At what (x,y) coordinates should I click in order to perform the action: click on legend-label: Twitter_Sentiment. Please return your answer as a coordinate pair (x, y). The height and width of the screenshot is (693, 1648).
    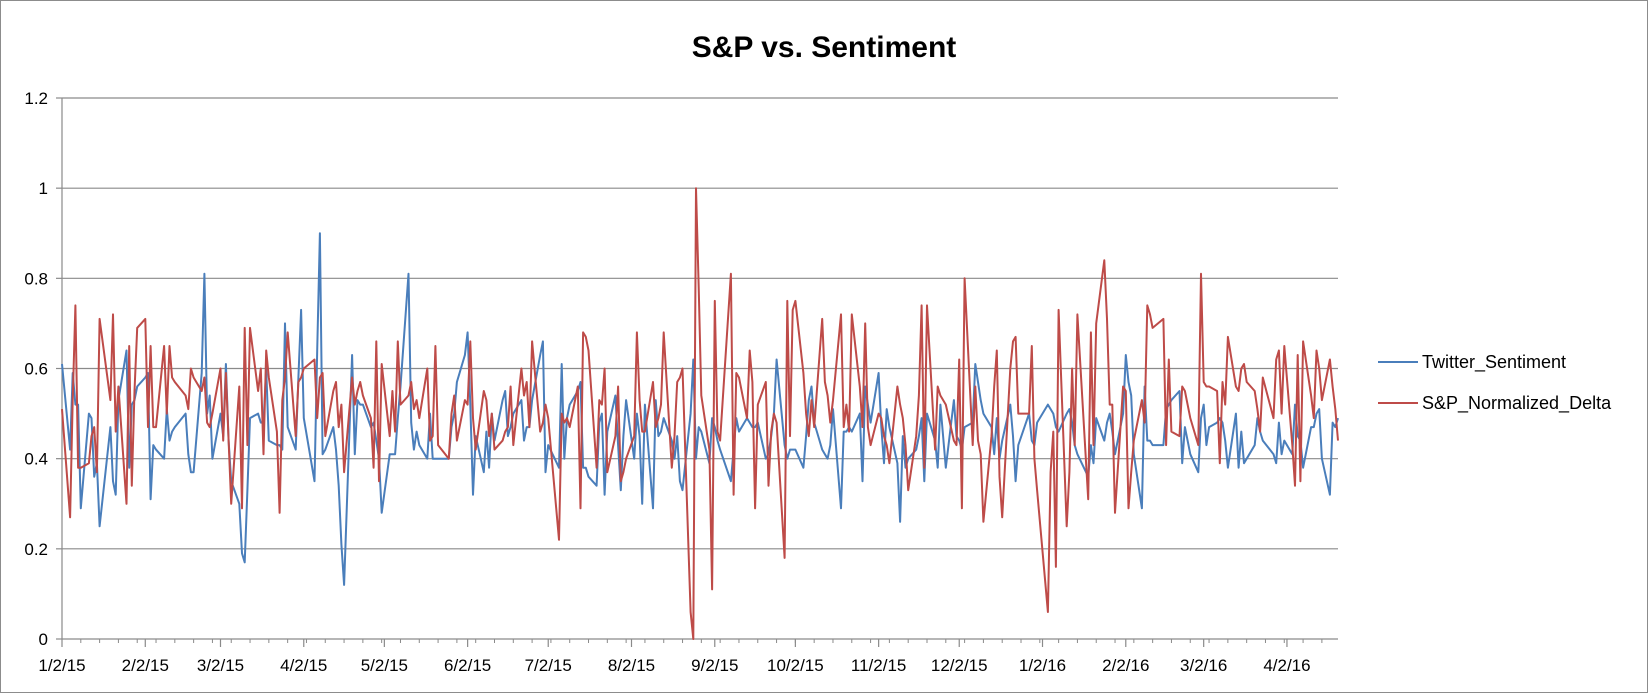
    Looking at the image, I should click on (1494, 362).